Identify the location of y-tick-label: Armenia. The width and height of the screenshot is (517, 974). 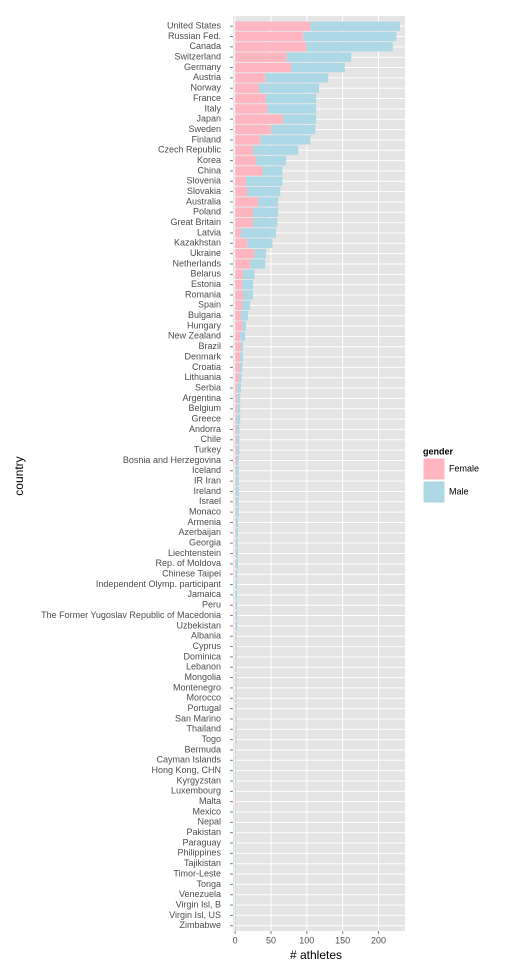
(204, 522).